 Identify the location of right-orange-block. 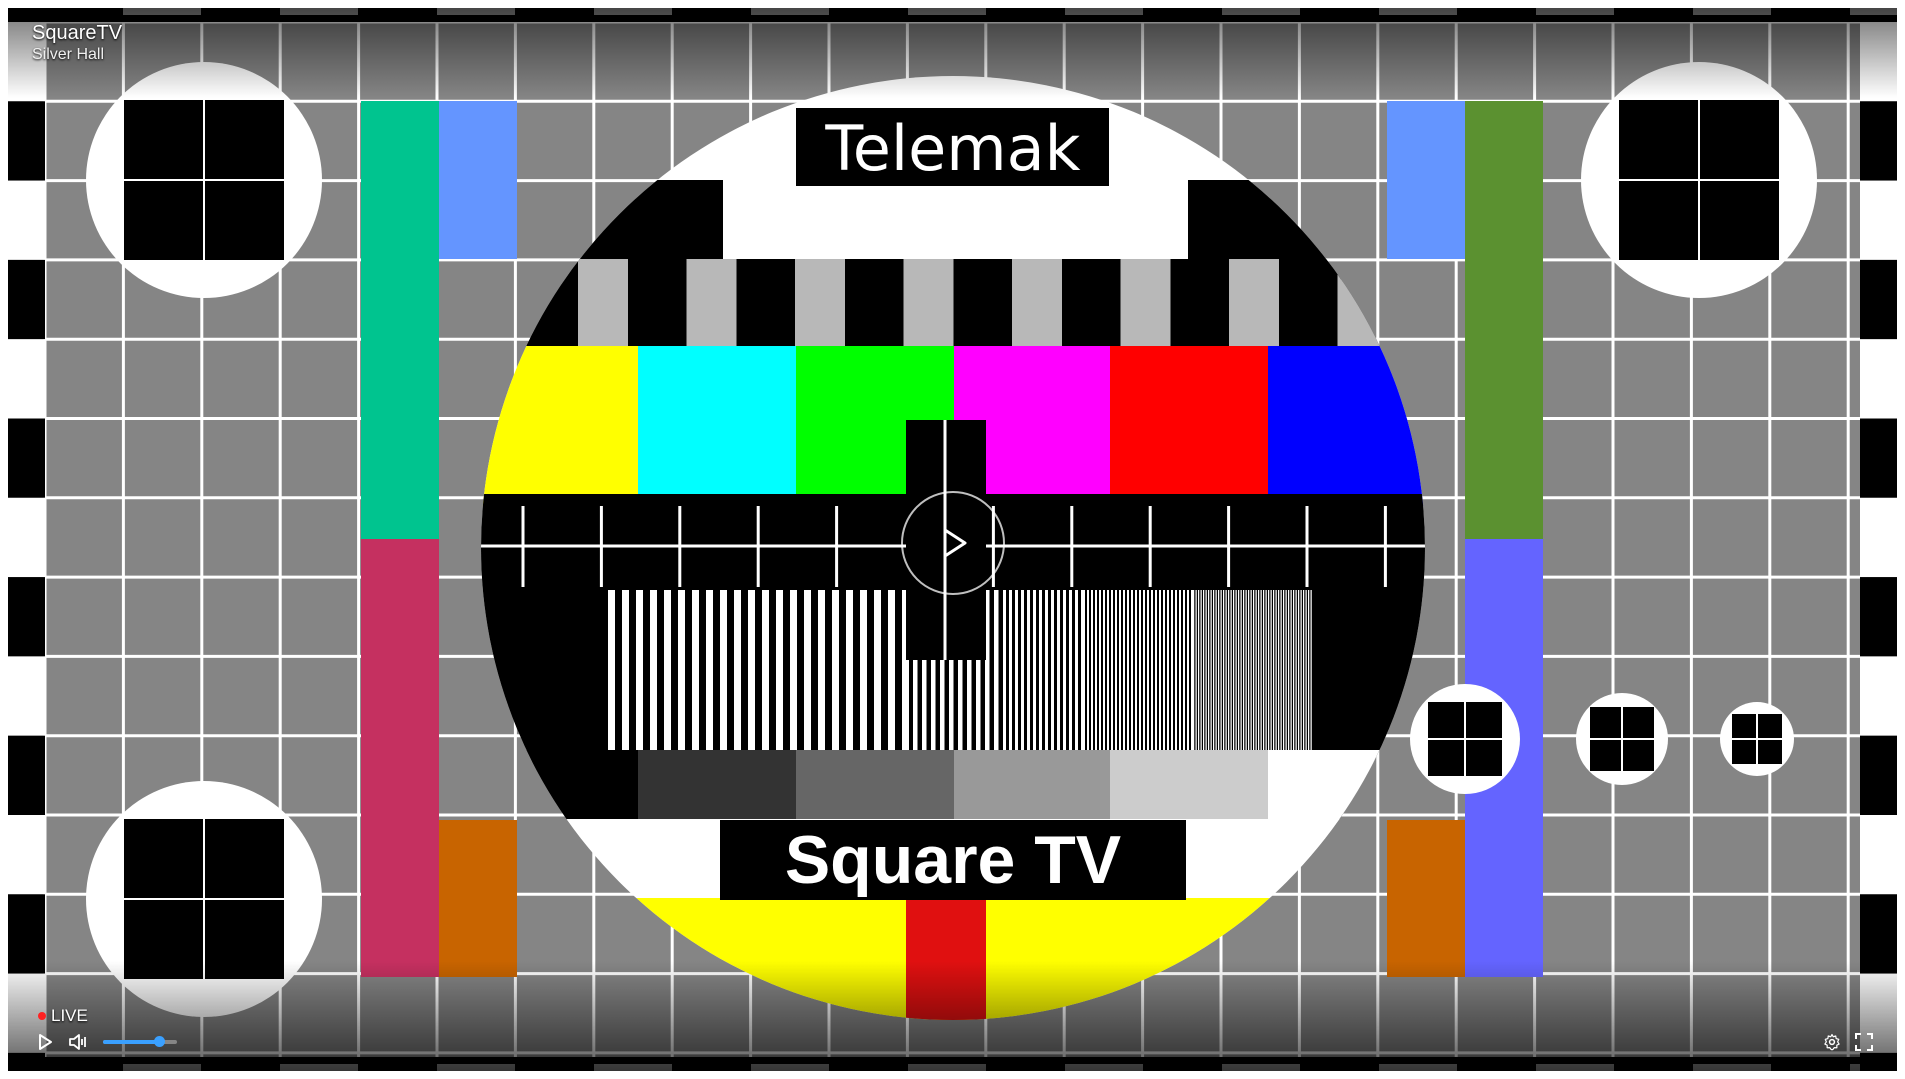
(1426, 898).